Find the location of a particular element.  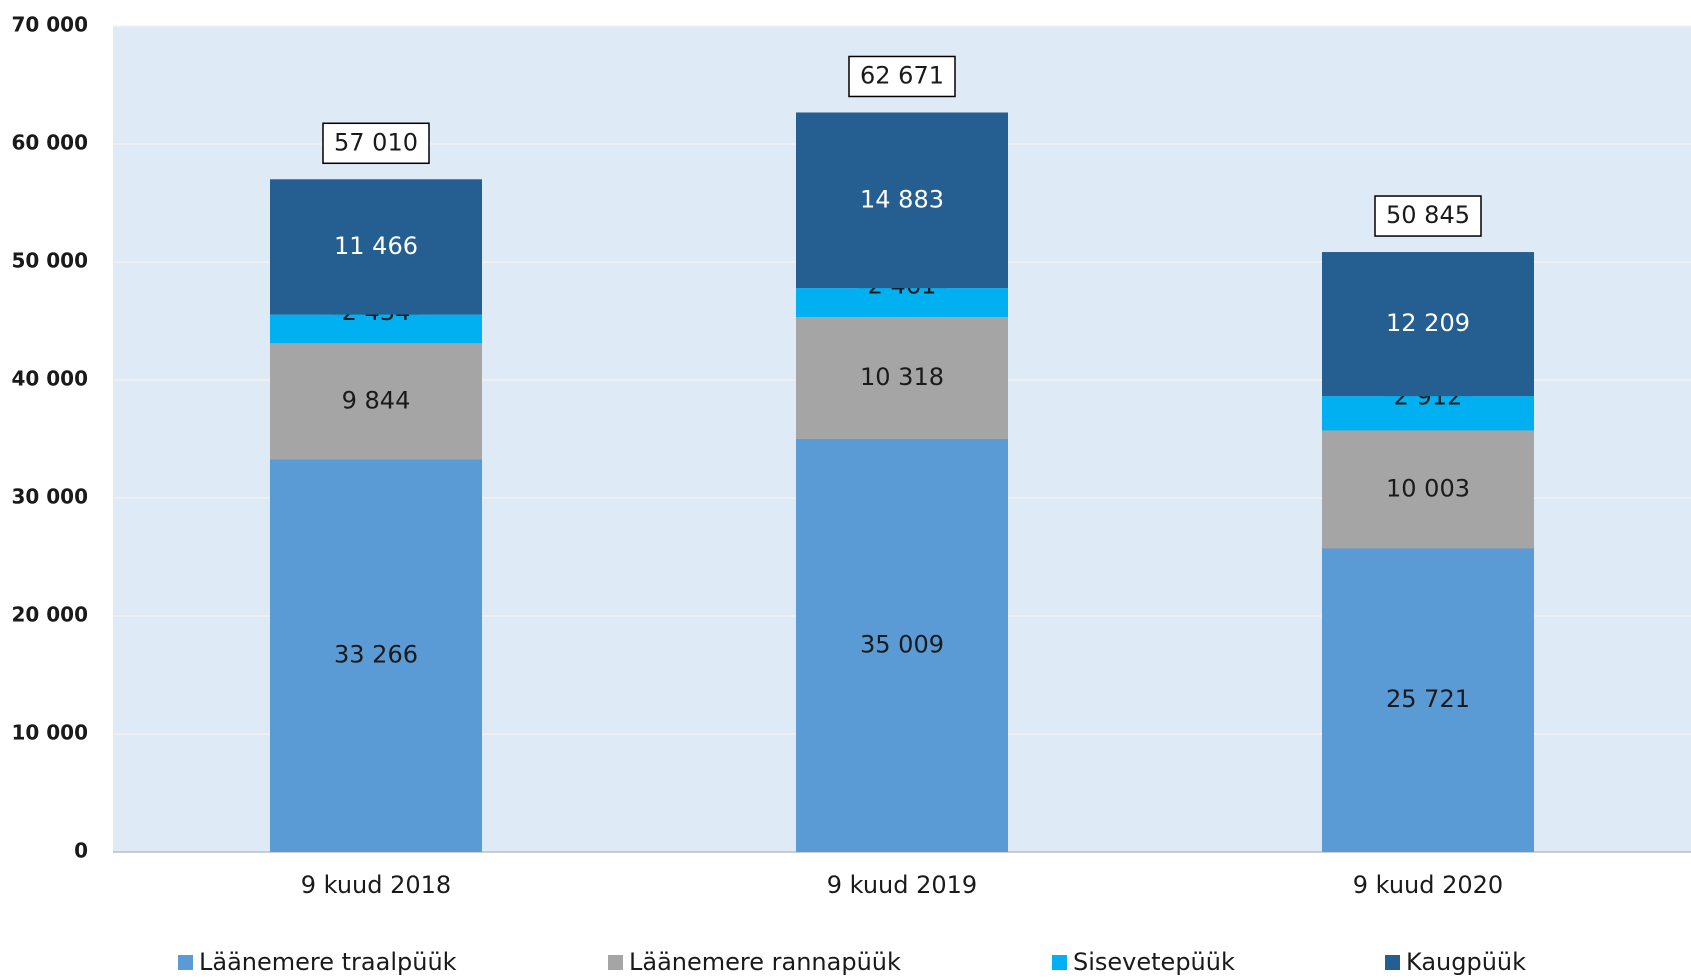

legend-label: Kaugpüük is located at coordinates (1466, 962).